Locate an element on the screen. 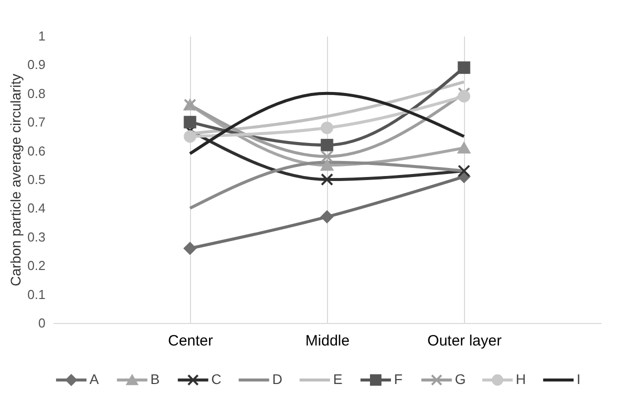 Image resolution: width=642 pixels, height=420 pixels. legend-label: D is located at coordinates (277, 379).